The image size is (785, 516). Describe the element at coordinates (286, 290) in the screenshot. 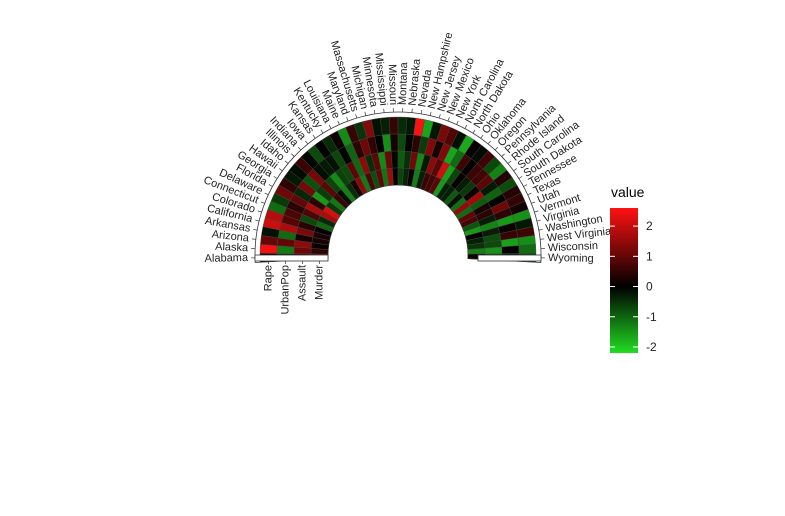

I see `column-label: UrbanPop` at that location.